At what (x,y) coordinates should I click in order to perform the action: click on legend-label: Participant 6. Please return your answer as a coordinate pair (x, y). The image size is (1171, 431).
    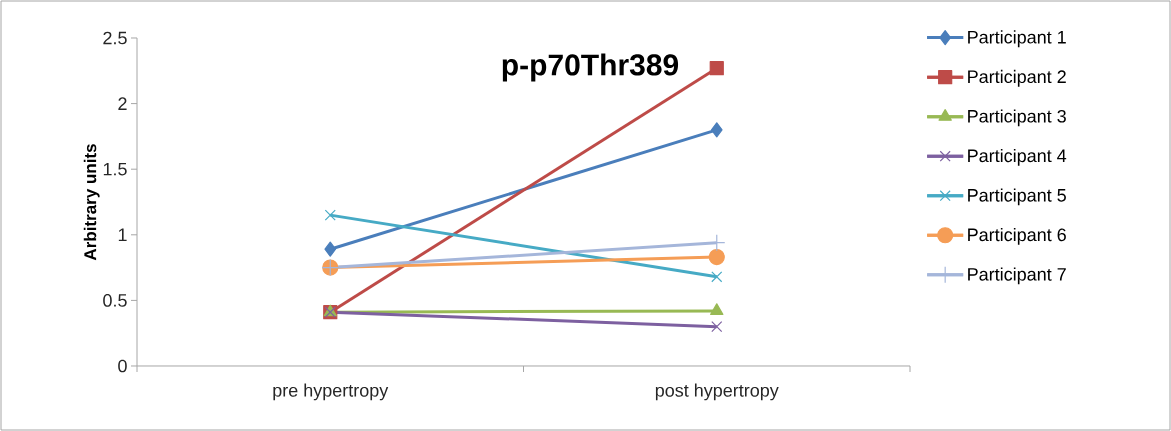
    Looking at the image, I should click on (1017, 236).